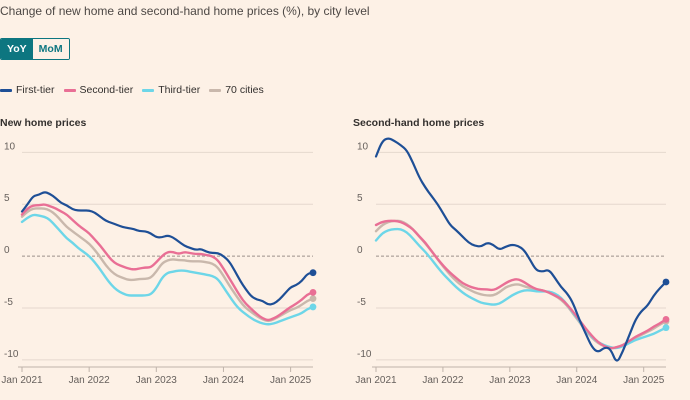  I want to click on legend-label-70-cities: 70 cities, so click(244, 90).